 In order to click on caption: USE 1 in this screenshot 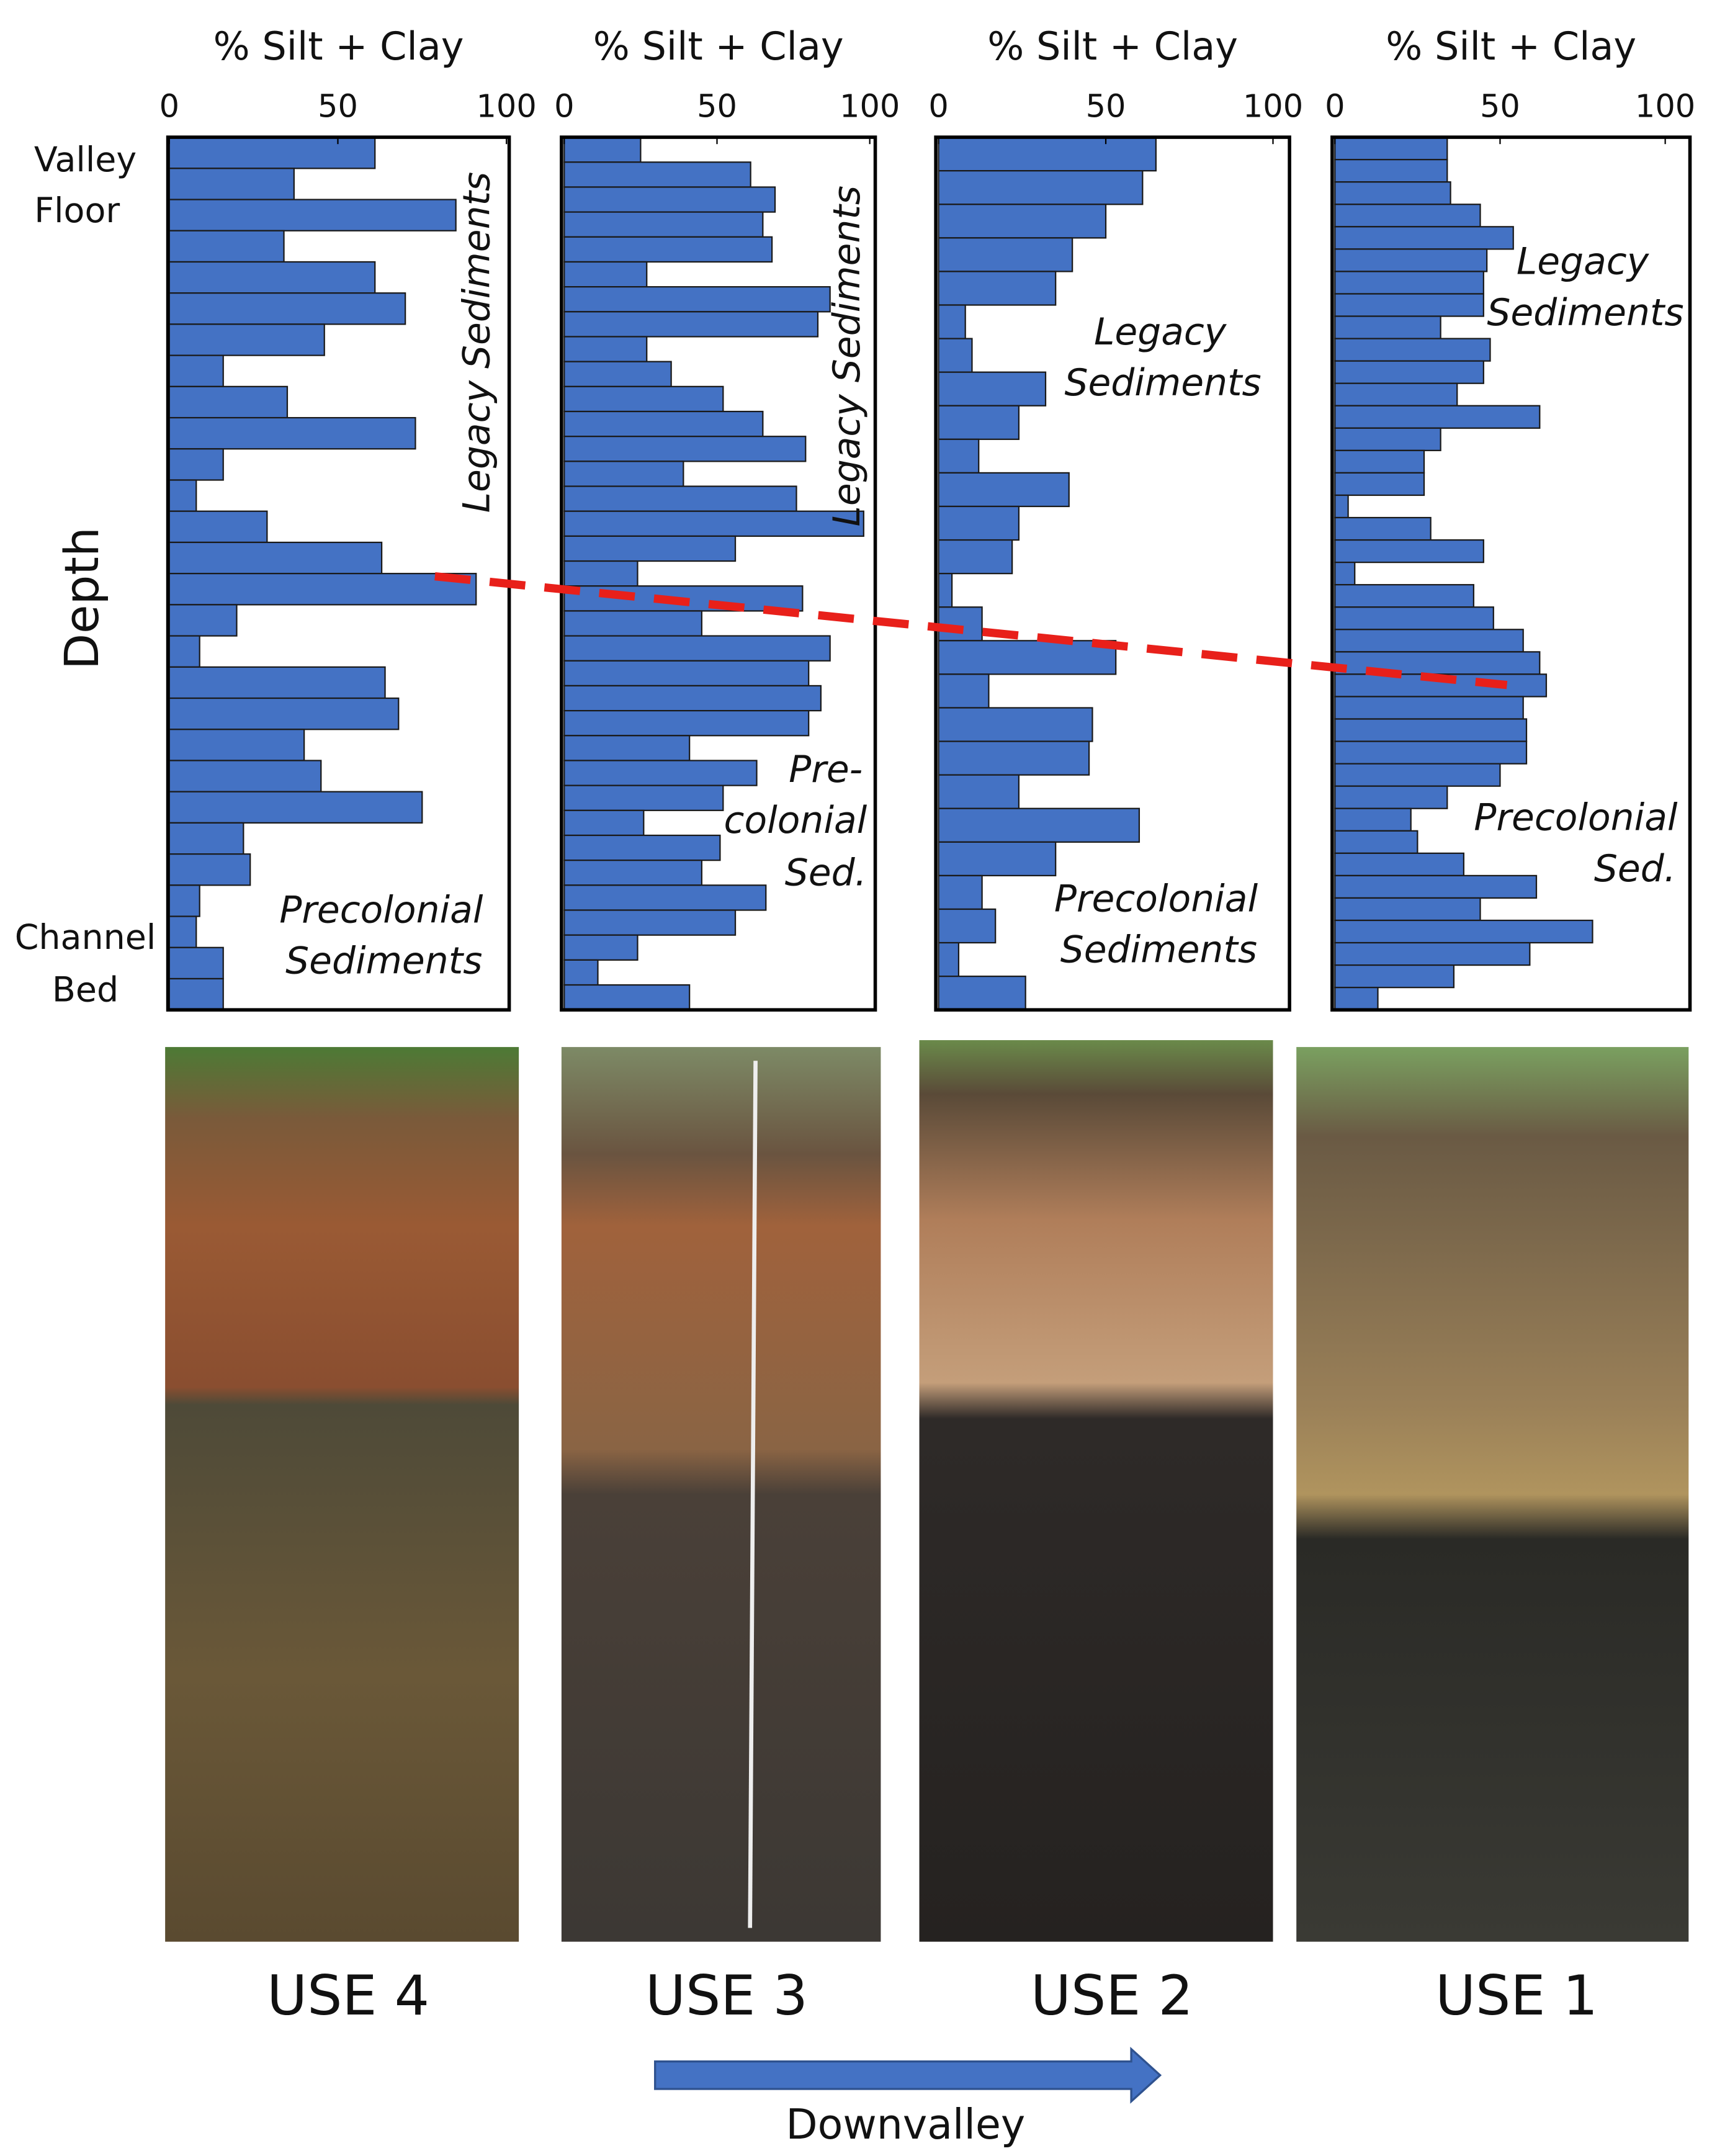, I will do `click(1516, 1996)`.